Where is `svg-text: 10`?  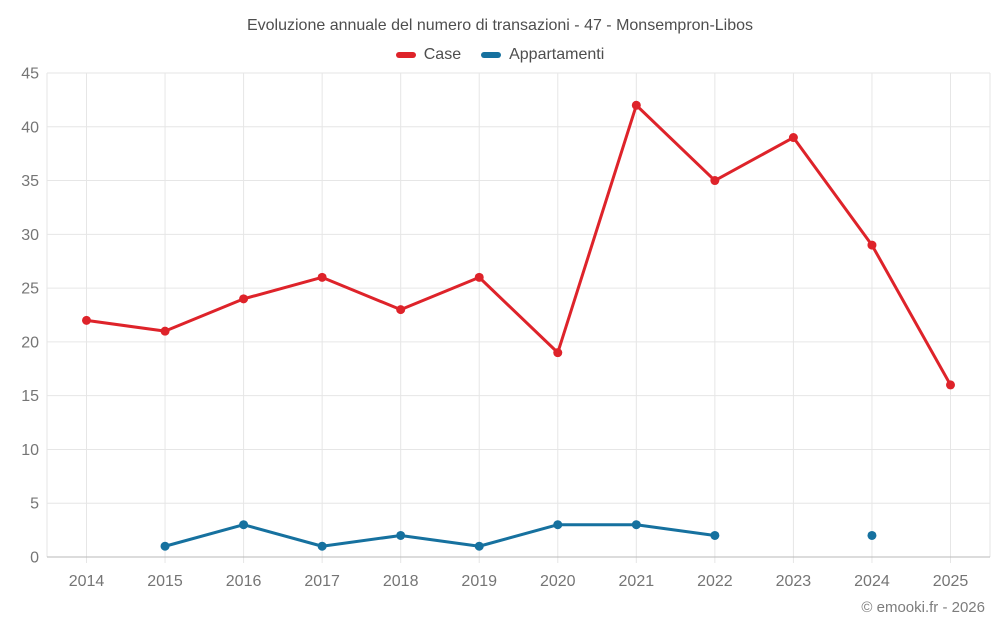
svg-text: 10 is located at coordinates (30, 450).